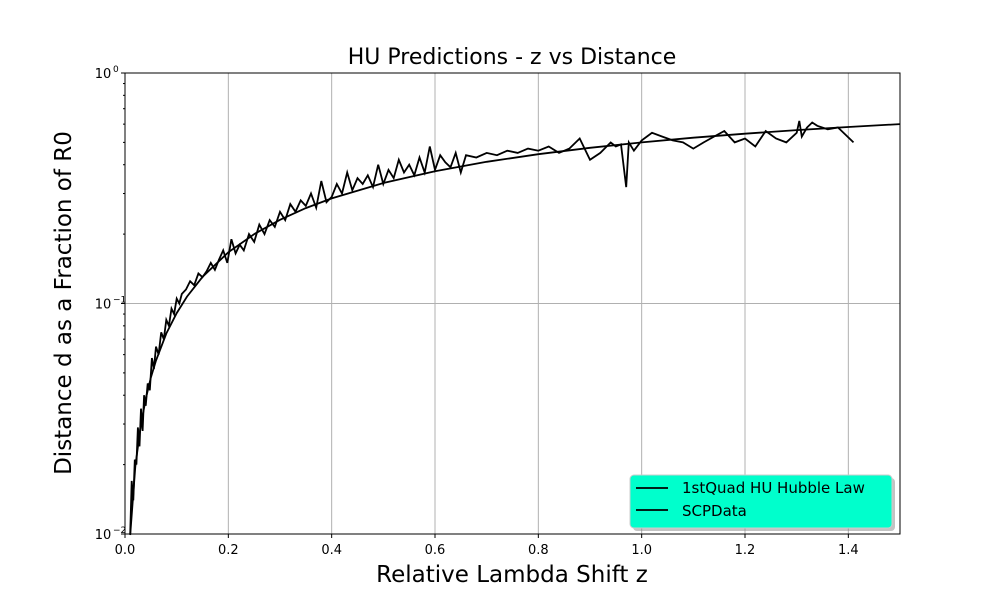  I want to click on x-tick-label: 1.2, so click(745, 550).